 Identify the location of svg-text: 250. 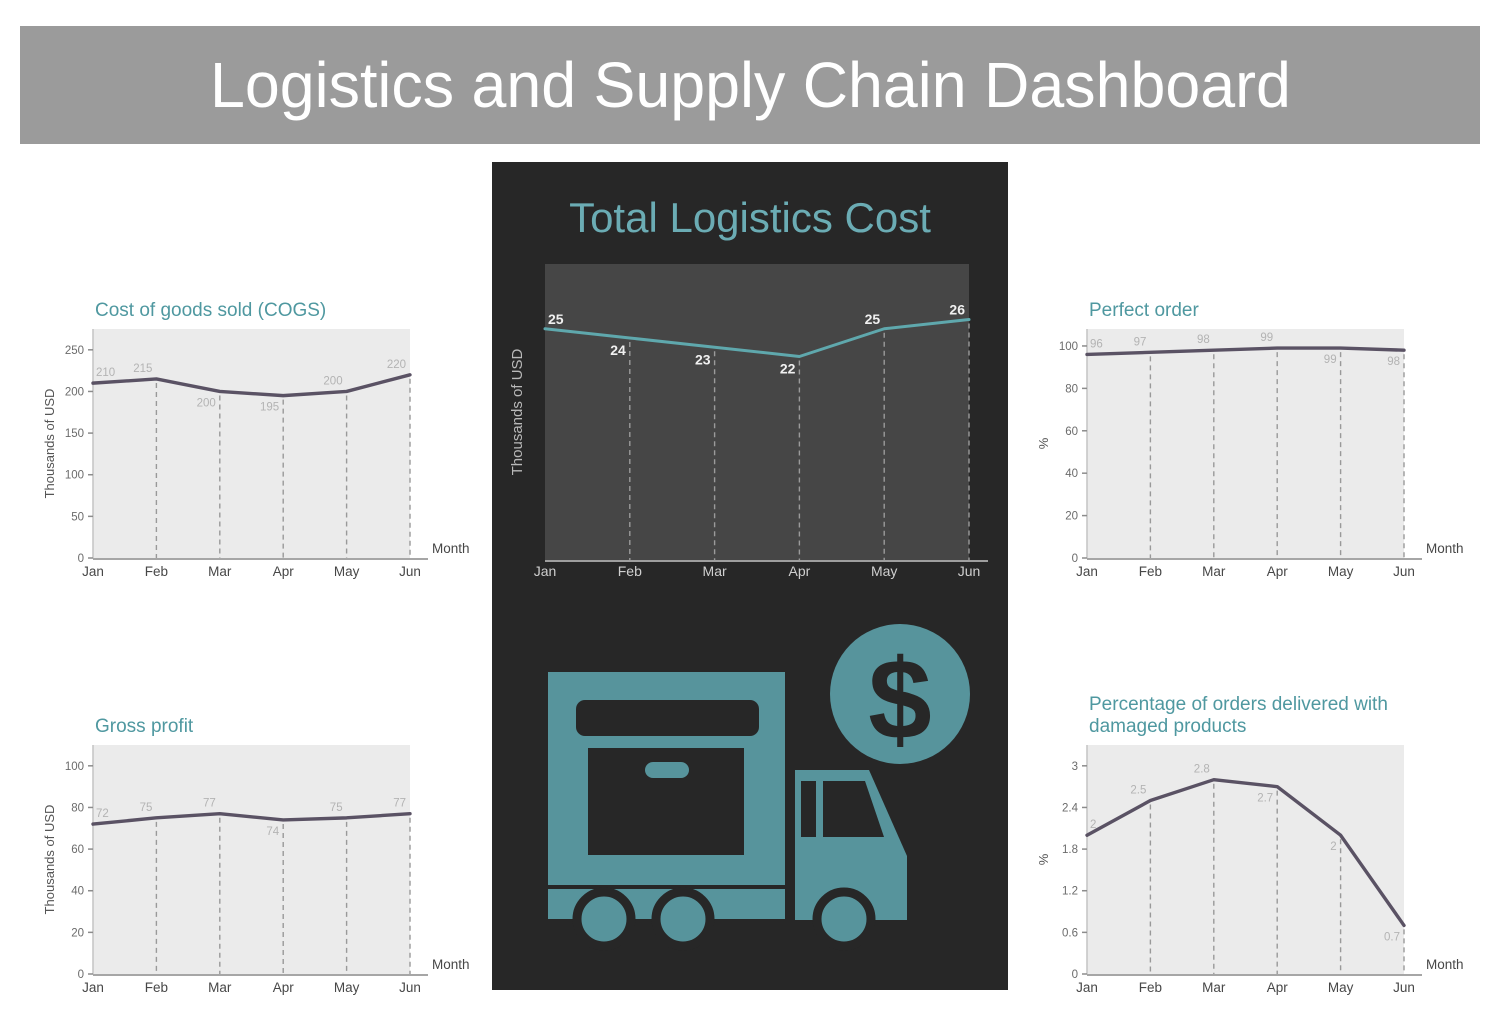
(74, 351).